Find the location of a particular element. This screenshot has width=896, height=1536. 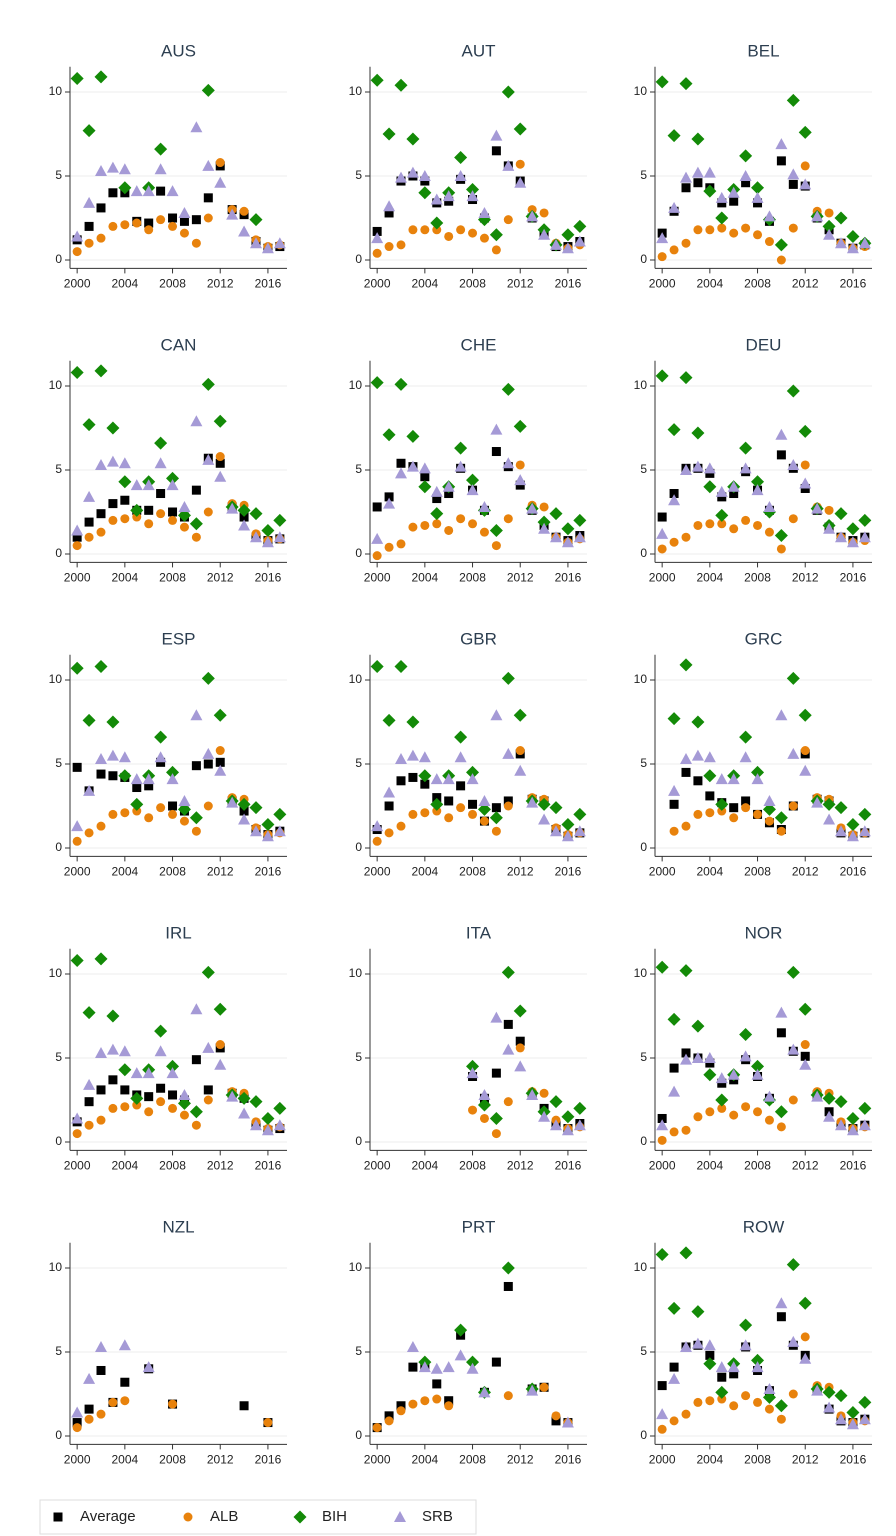

panel: GRC 0 5 10 2000 2004 2008 2012 2016 is located at coordinates (753, 754).